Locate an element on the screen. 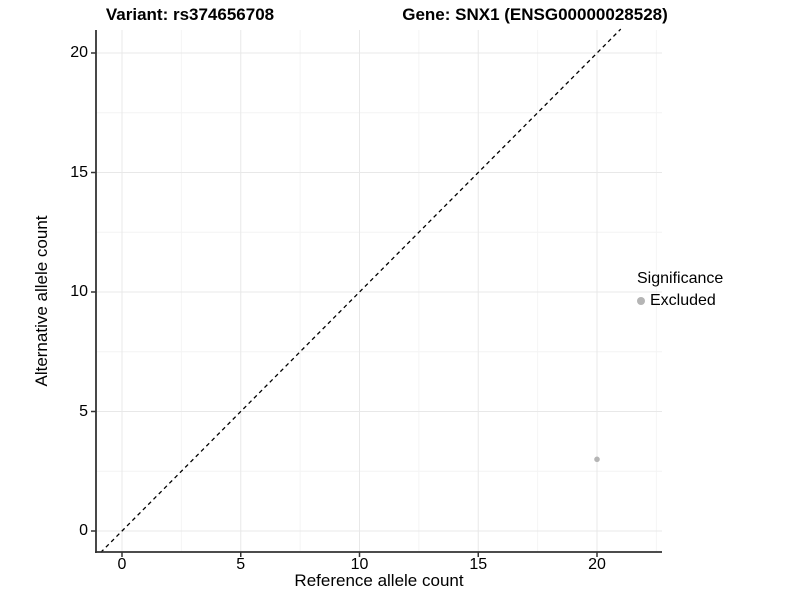 This screenshot has height=600, width=800. y-axis-title: Alternative allele count is located at coordinates (41, 301).